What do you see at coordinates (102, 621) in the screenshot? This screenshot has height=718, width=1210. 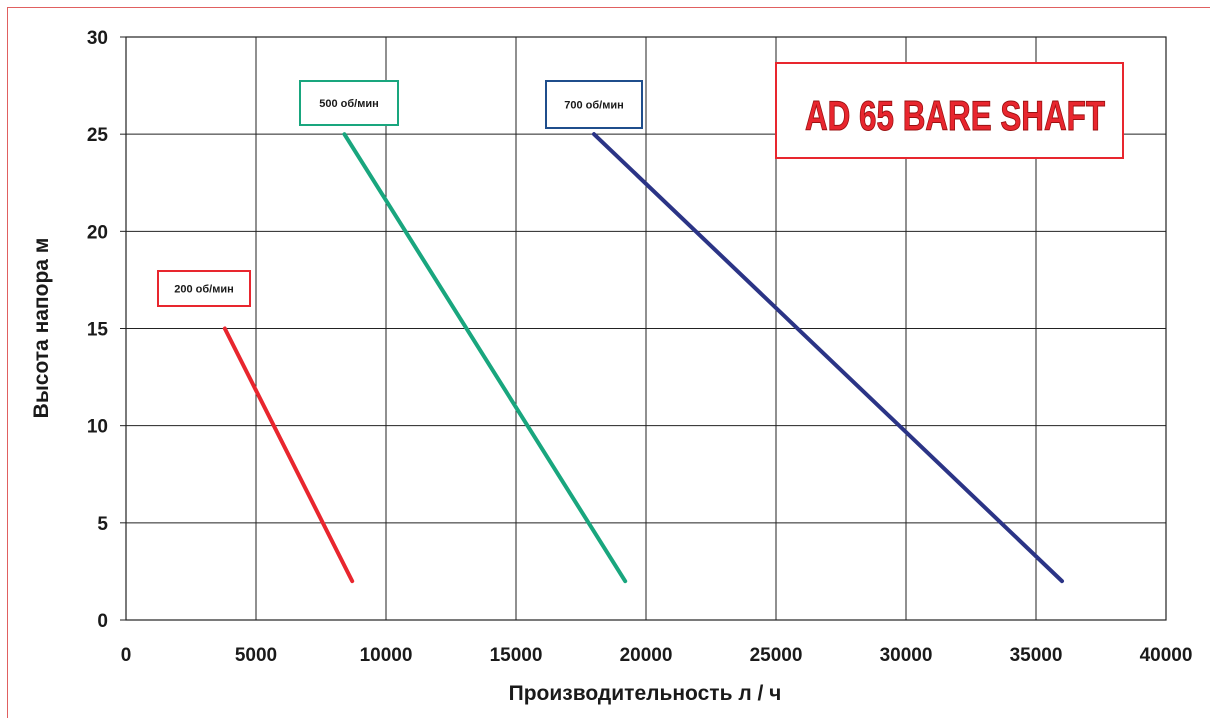 I see `y-tick-label: 0` at bounding box center [102, 621].